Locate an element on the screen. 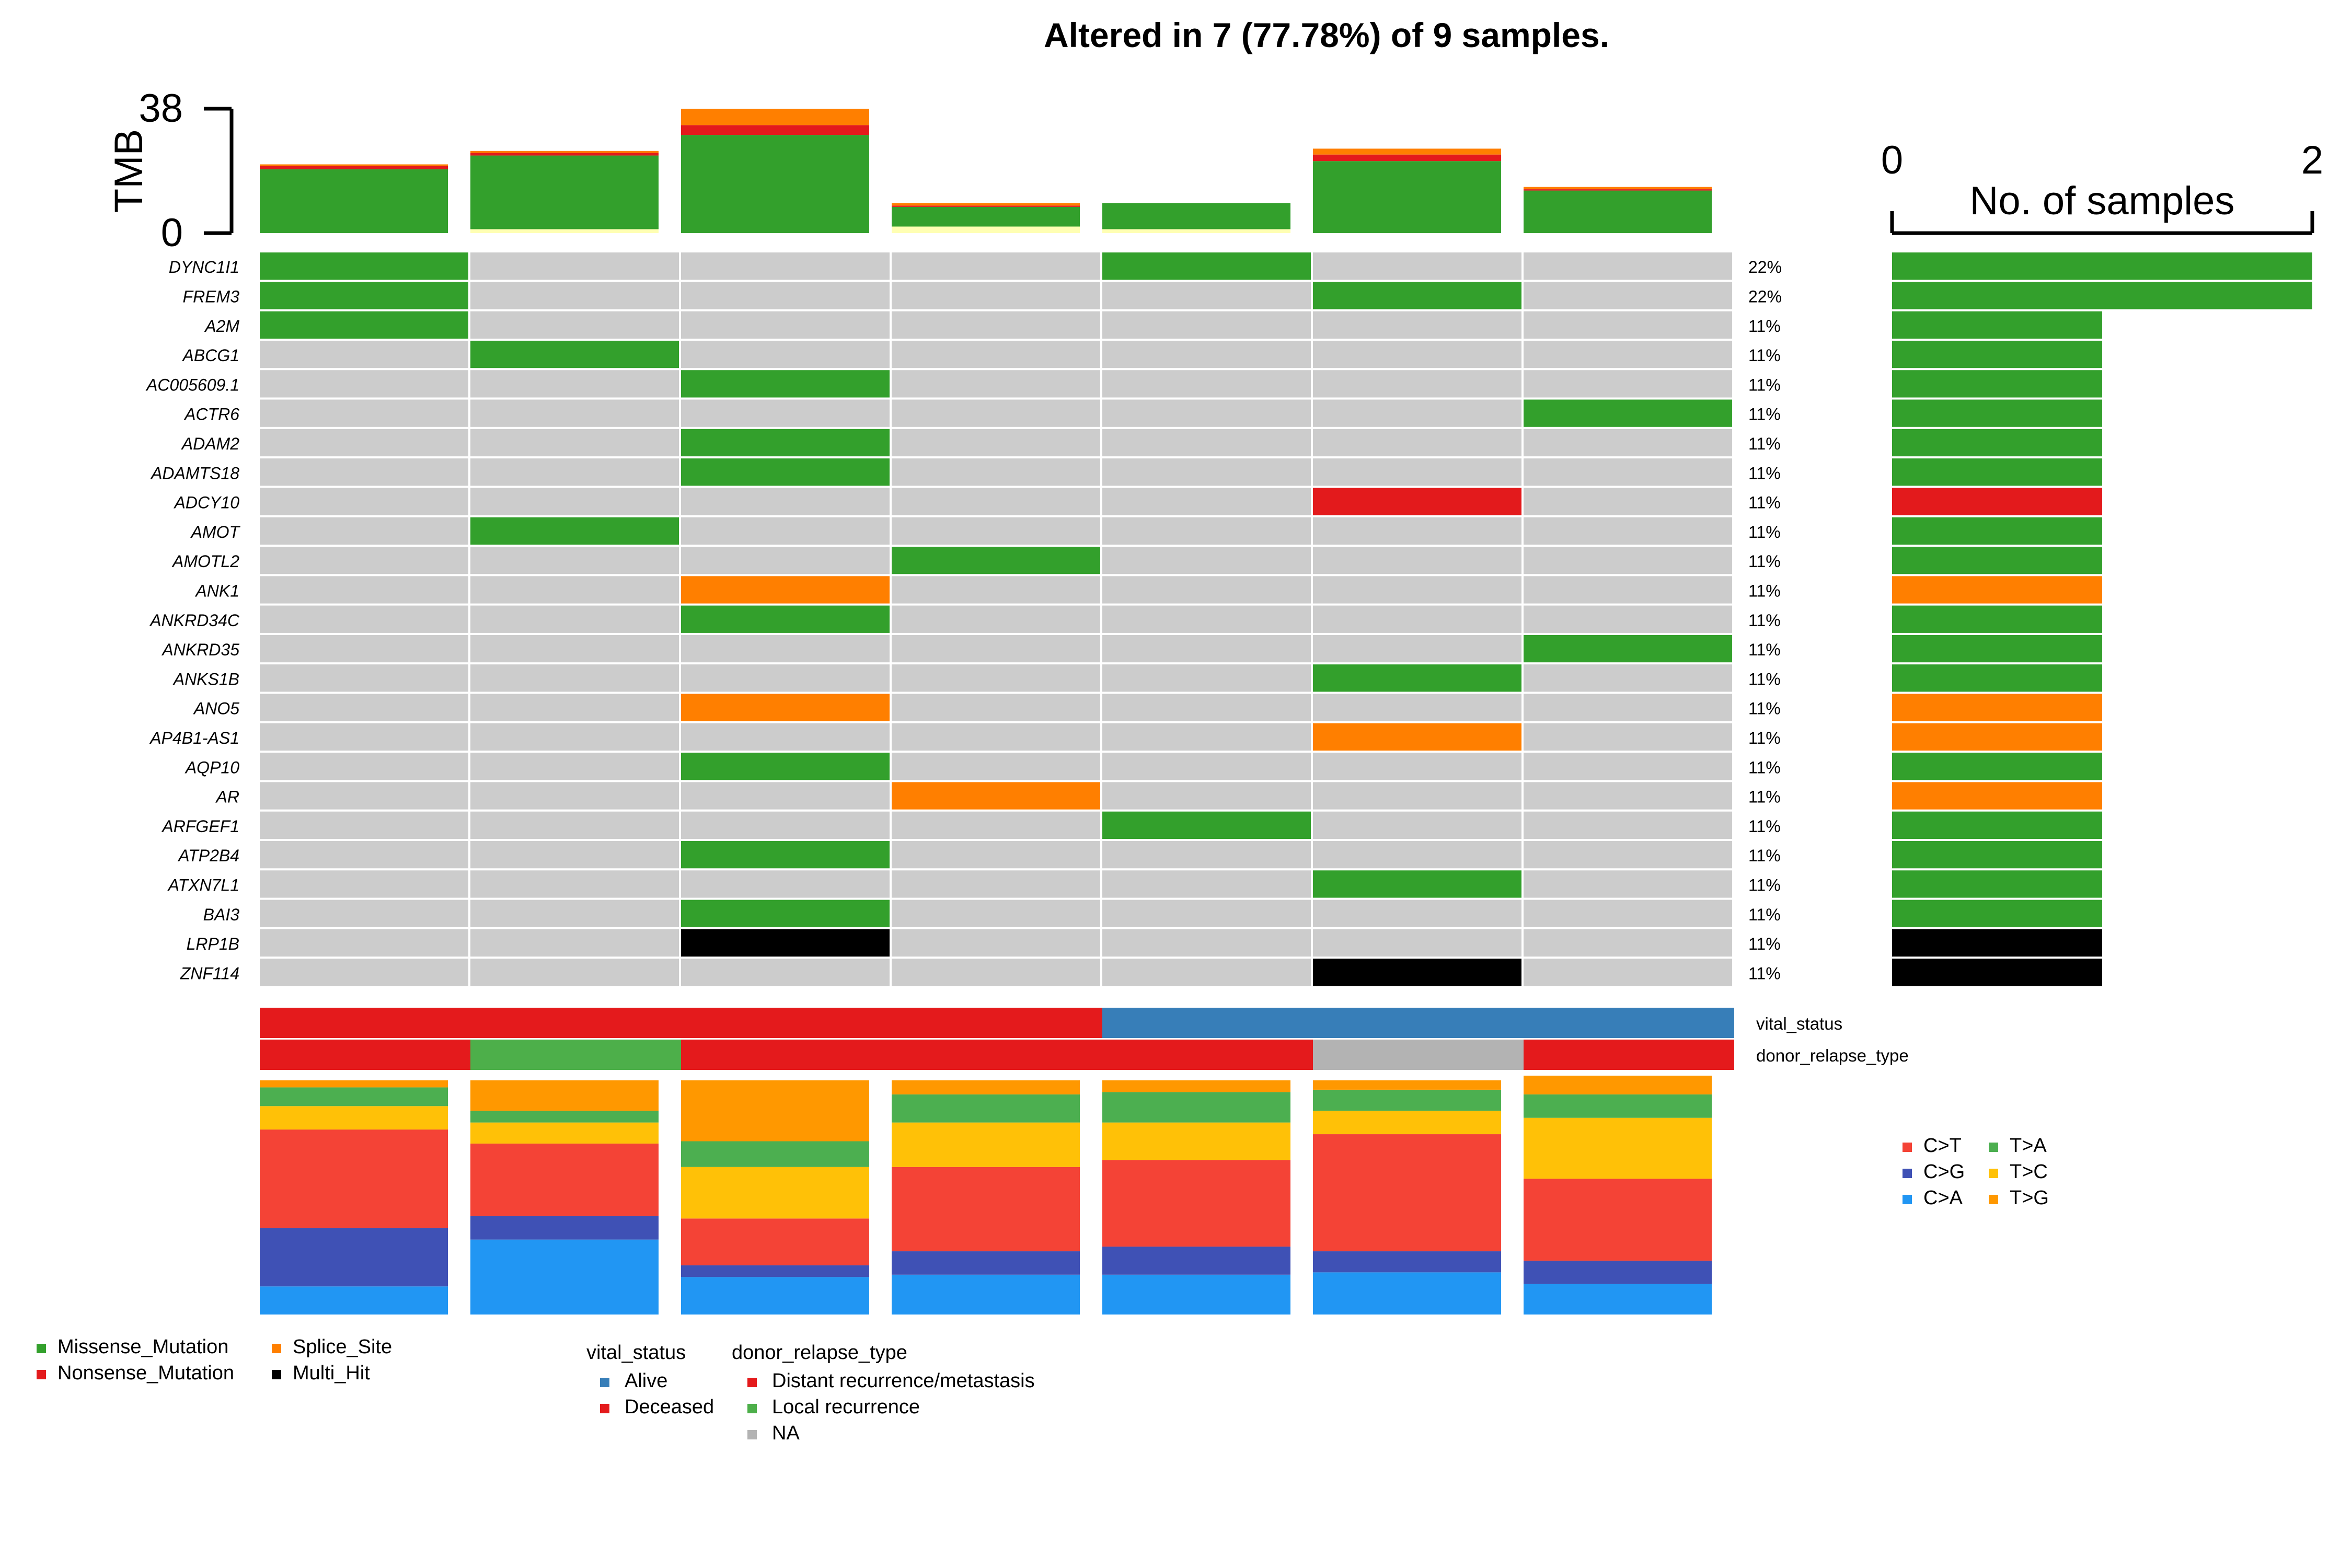 Image resolution: width=2352 pixels, height=1568 pixels. gene-label: ZNF114 is located at coordinates (209, 973).